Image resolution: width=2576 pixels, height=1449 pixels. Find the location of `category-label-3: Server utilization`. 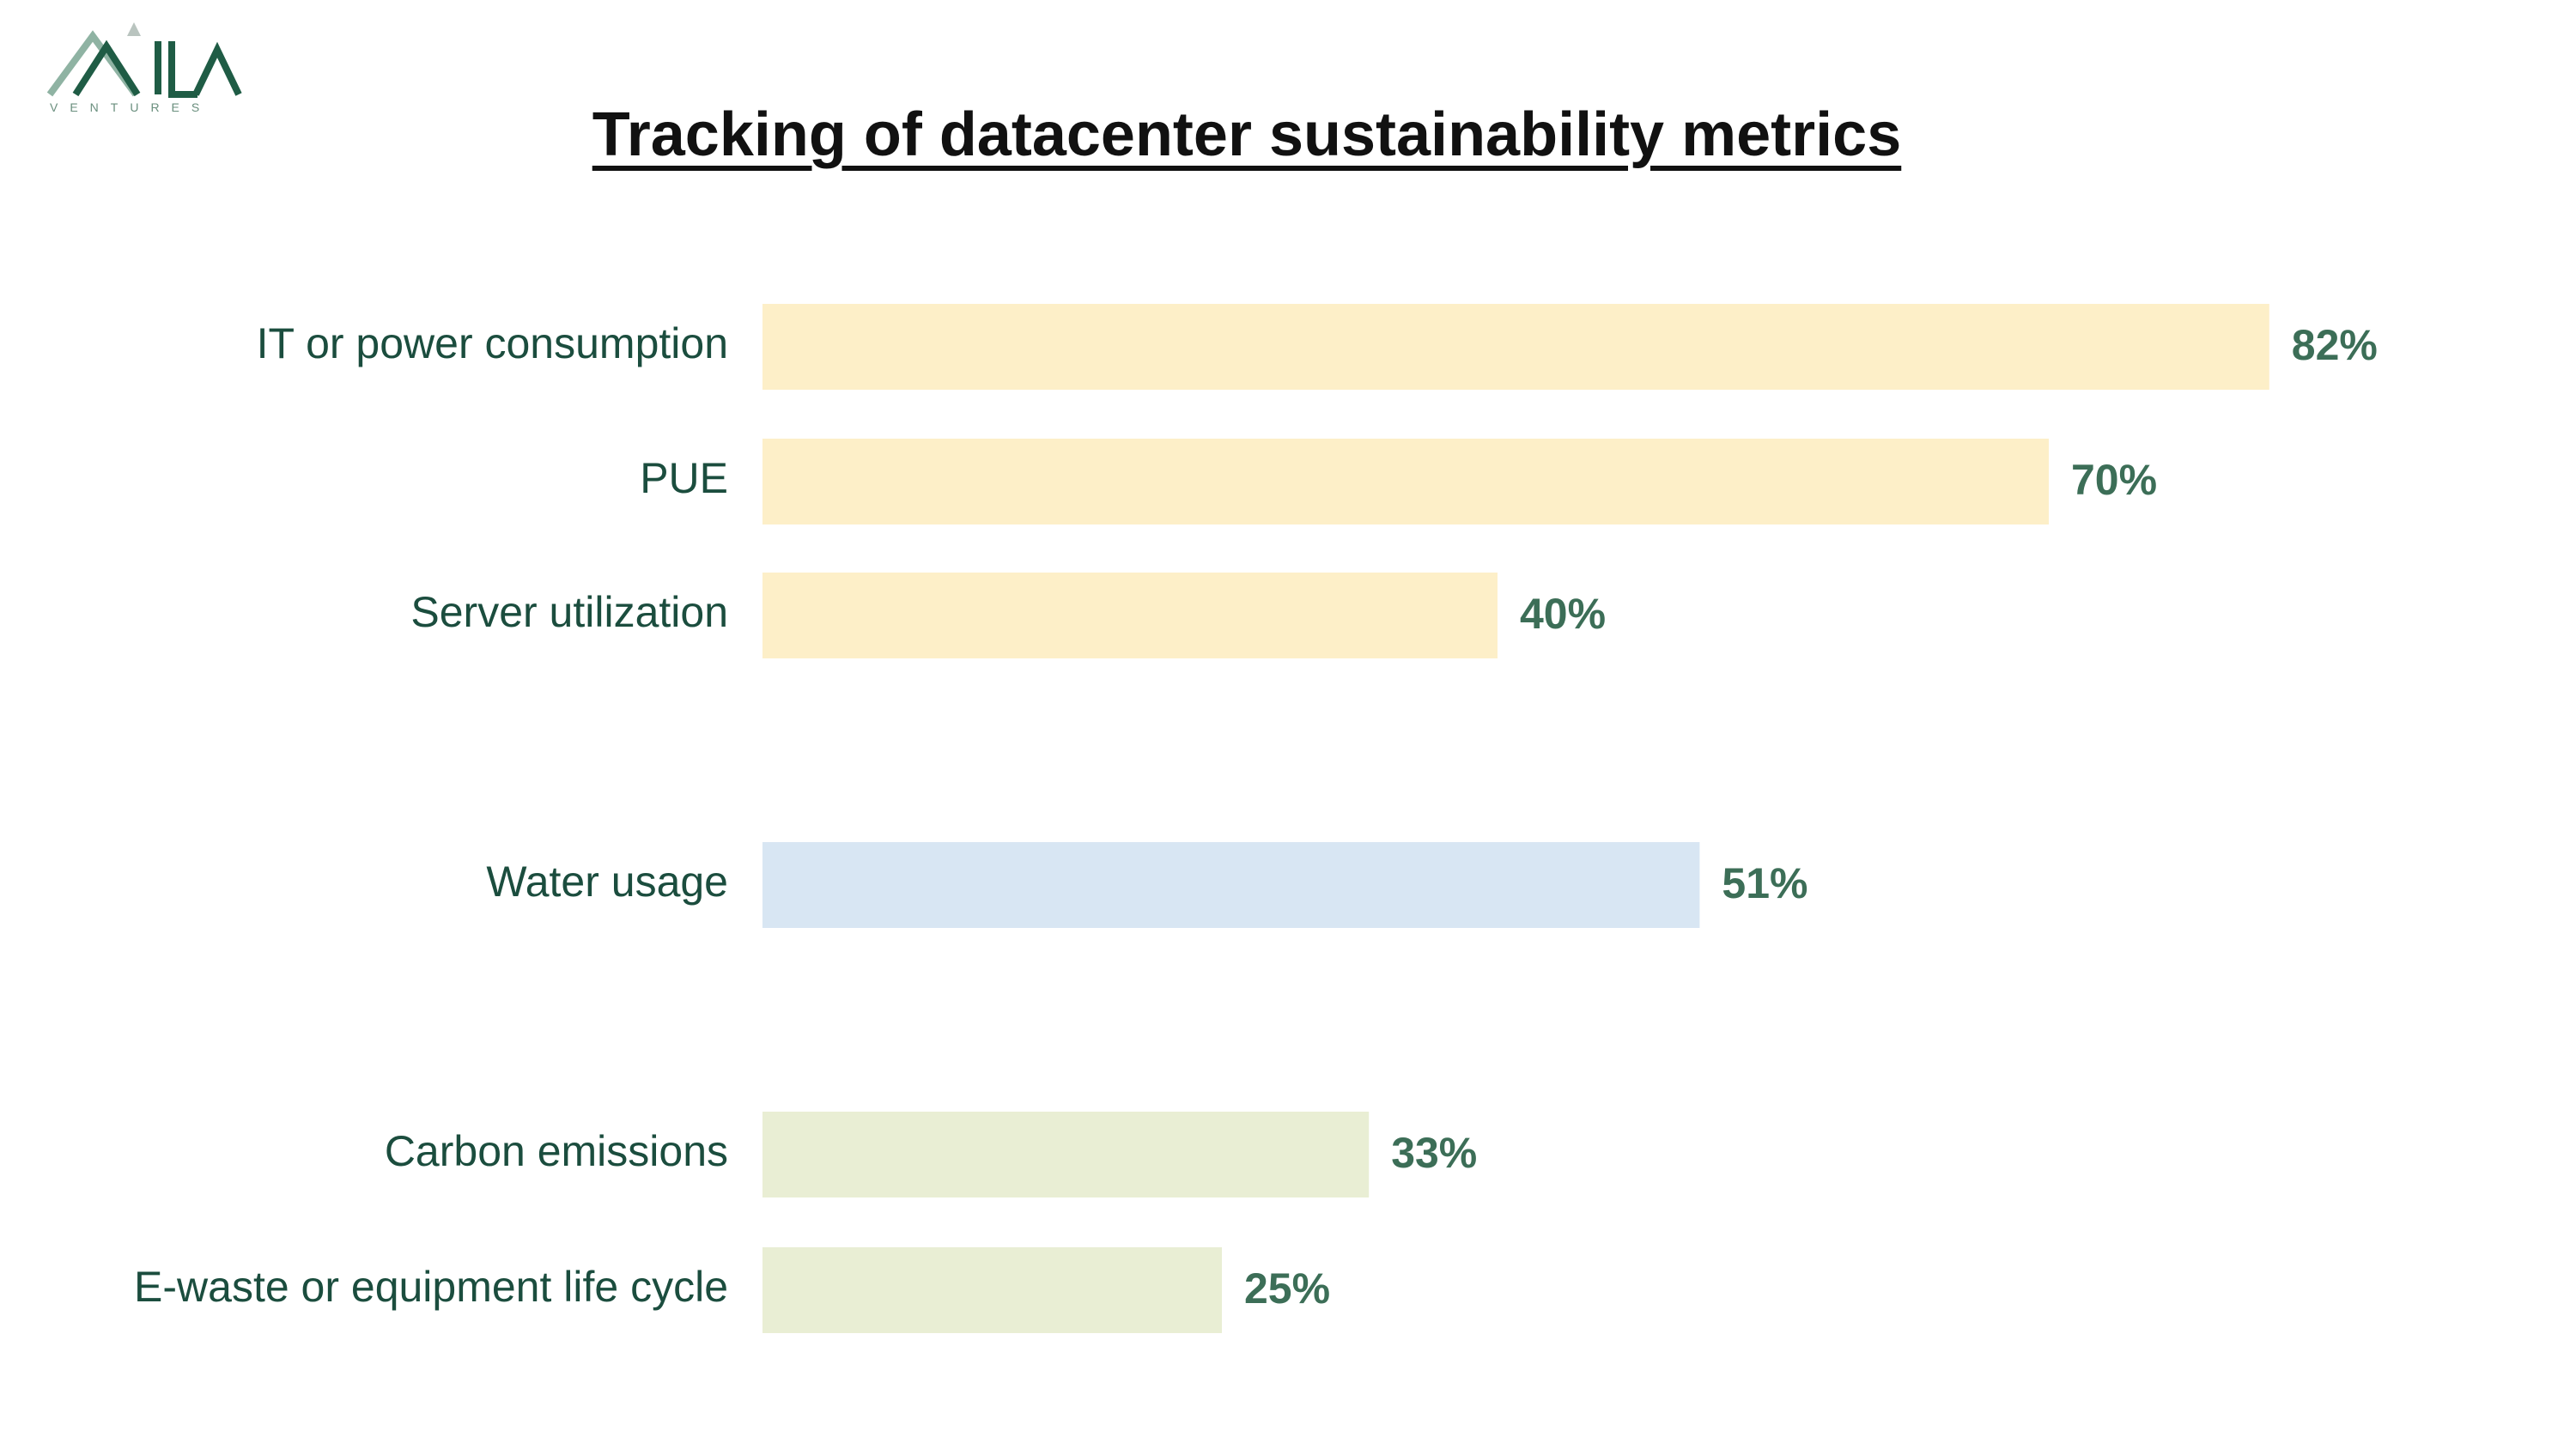

category-label-3: Server utilization is located at coordinates (569, 612).